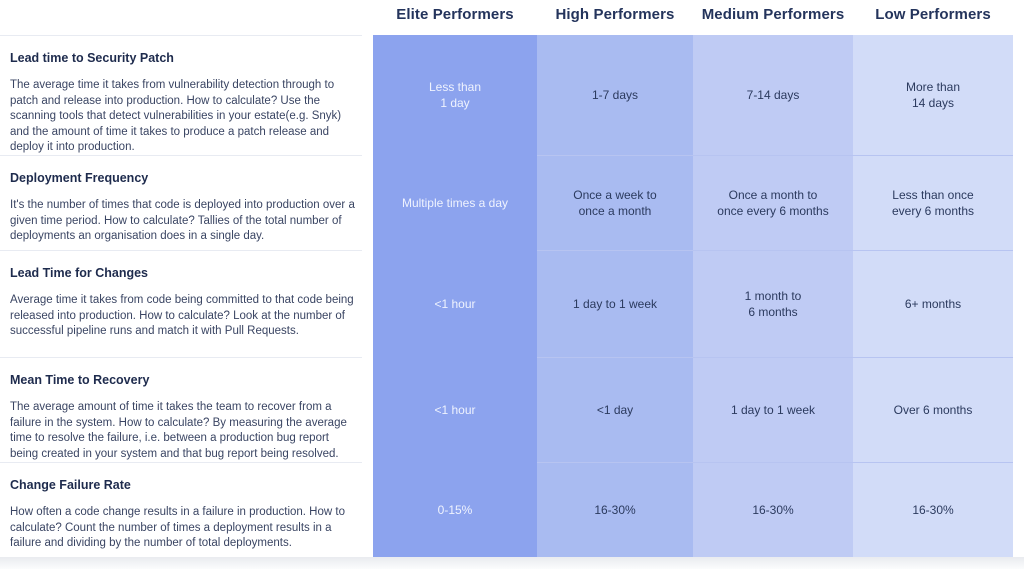  What do you see at coordinates (512, 563) in the screenshot?
I see `bottom-shadow` at bounding box center [512, 563].